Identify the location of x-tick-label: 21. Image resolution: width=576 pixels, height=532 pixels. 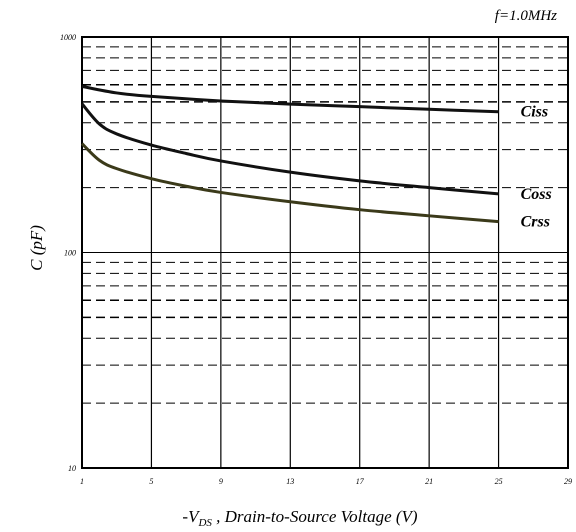
(429, 481).